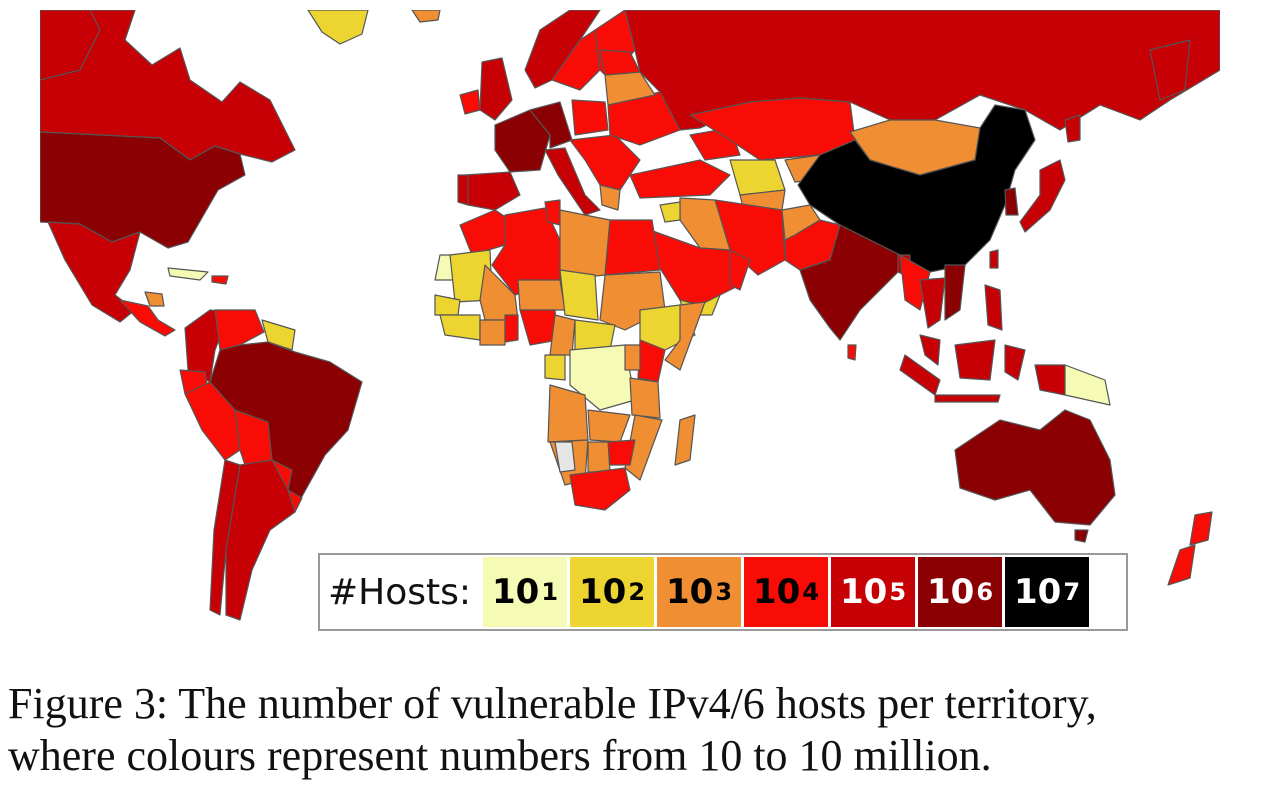 This screenshot has height=803, width=1267. Describe the element at coordinates (1072, 128) in the screenshot. I see `region-hokkaido` at that location.